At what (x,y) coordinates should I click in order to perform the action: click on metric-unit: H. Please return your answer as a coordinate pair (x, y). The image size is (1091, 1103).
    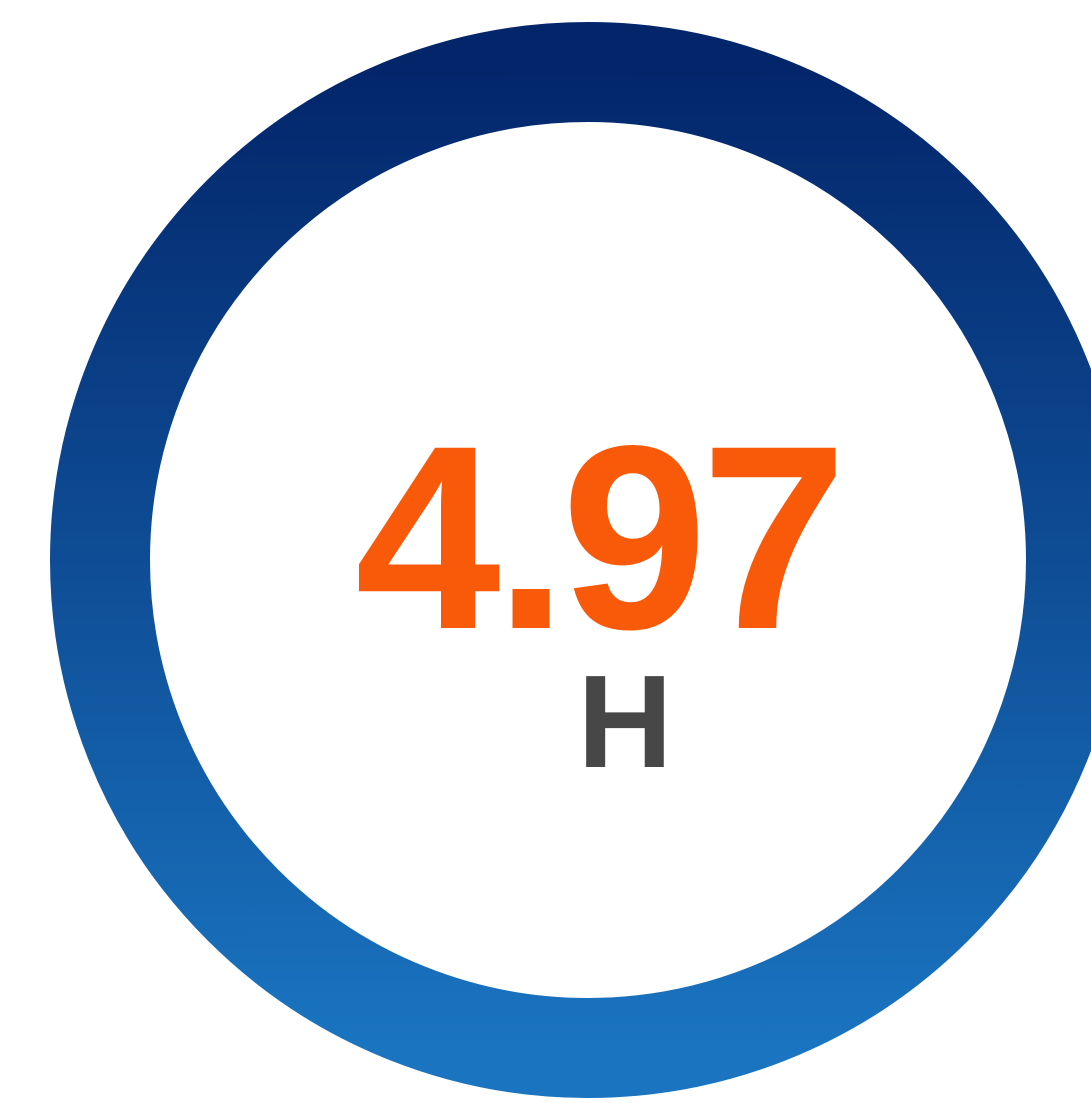
    Looking at the image, I should click on (624, 721).